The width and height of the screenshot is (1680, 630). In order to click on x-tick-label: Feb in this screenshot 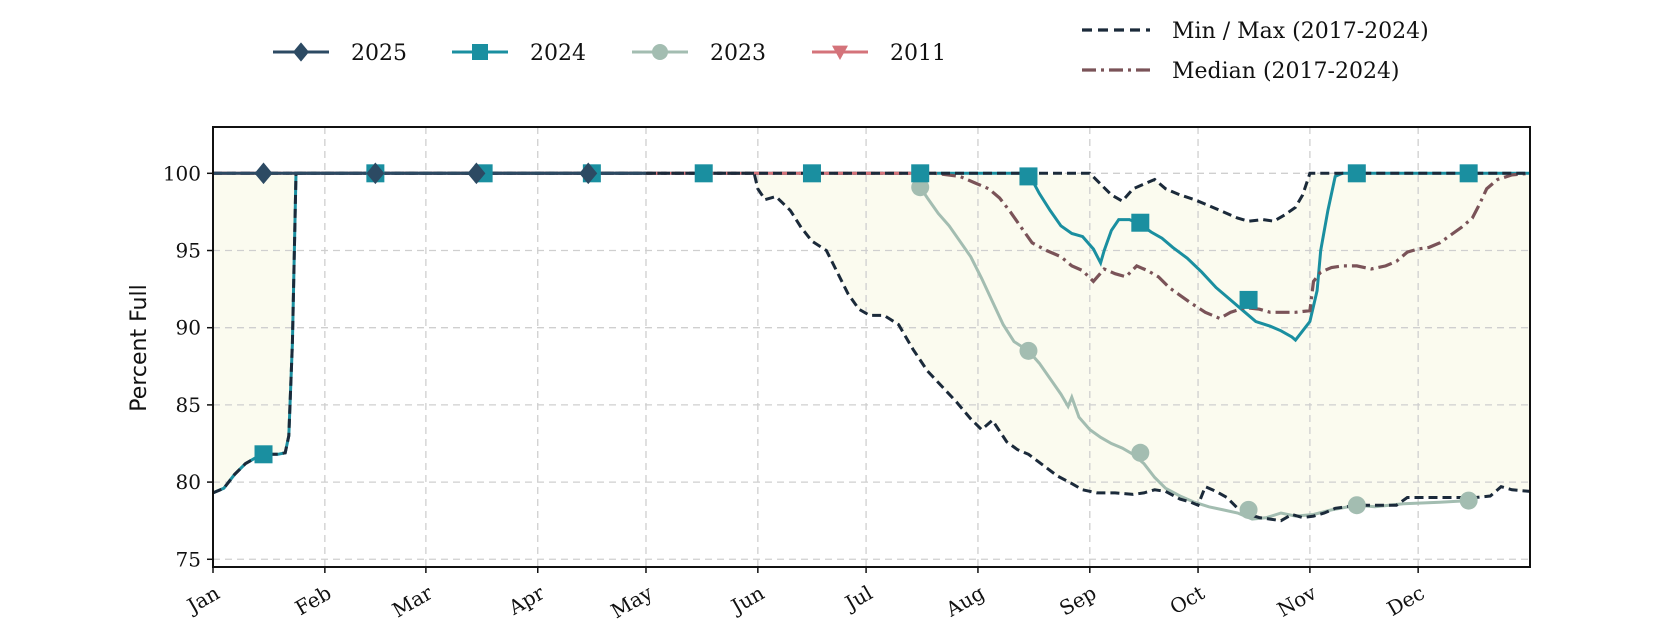, I will do `click(313, 600)`.